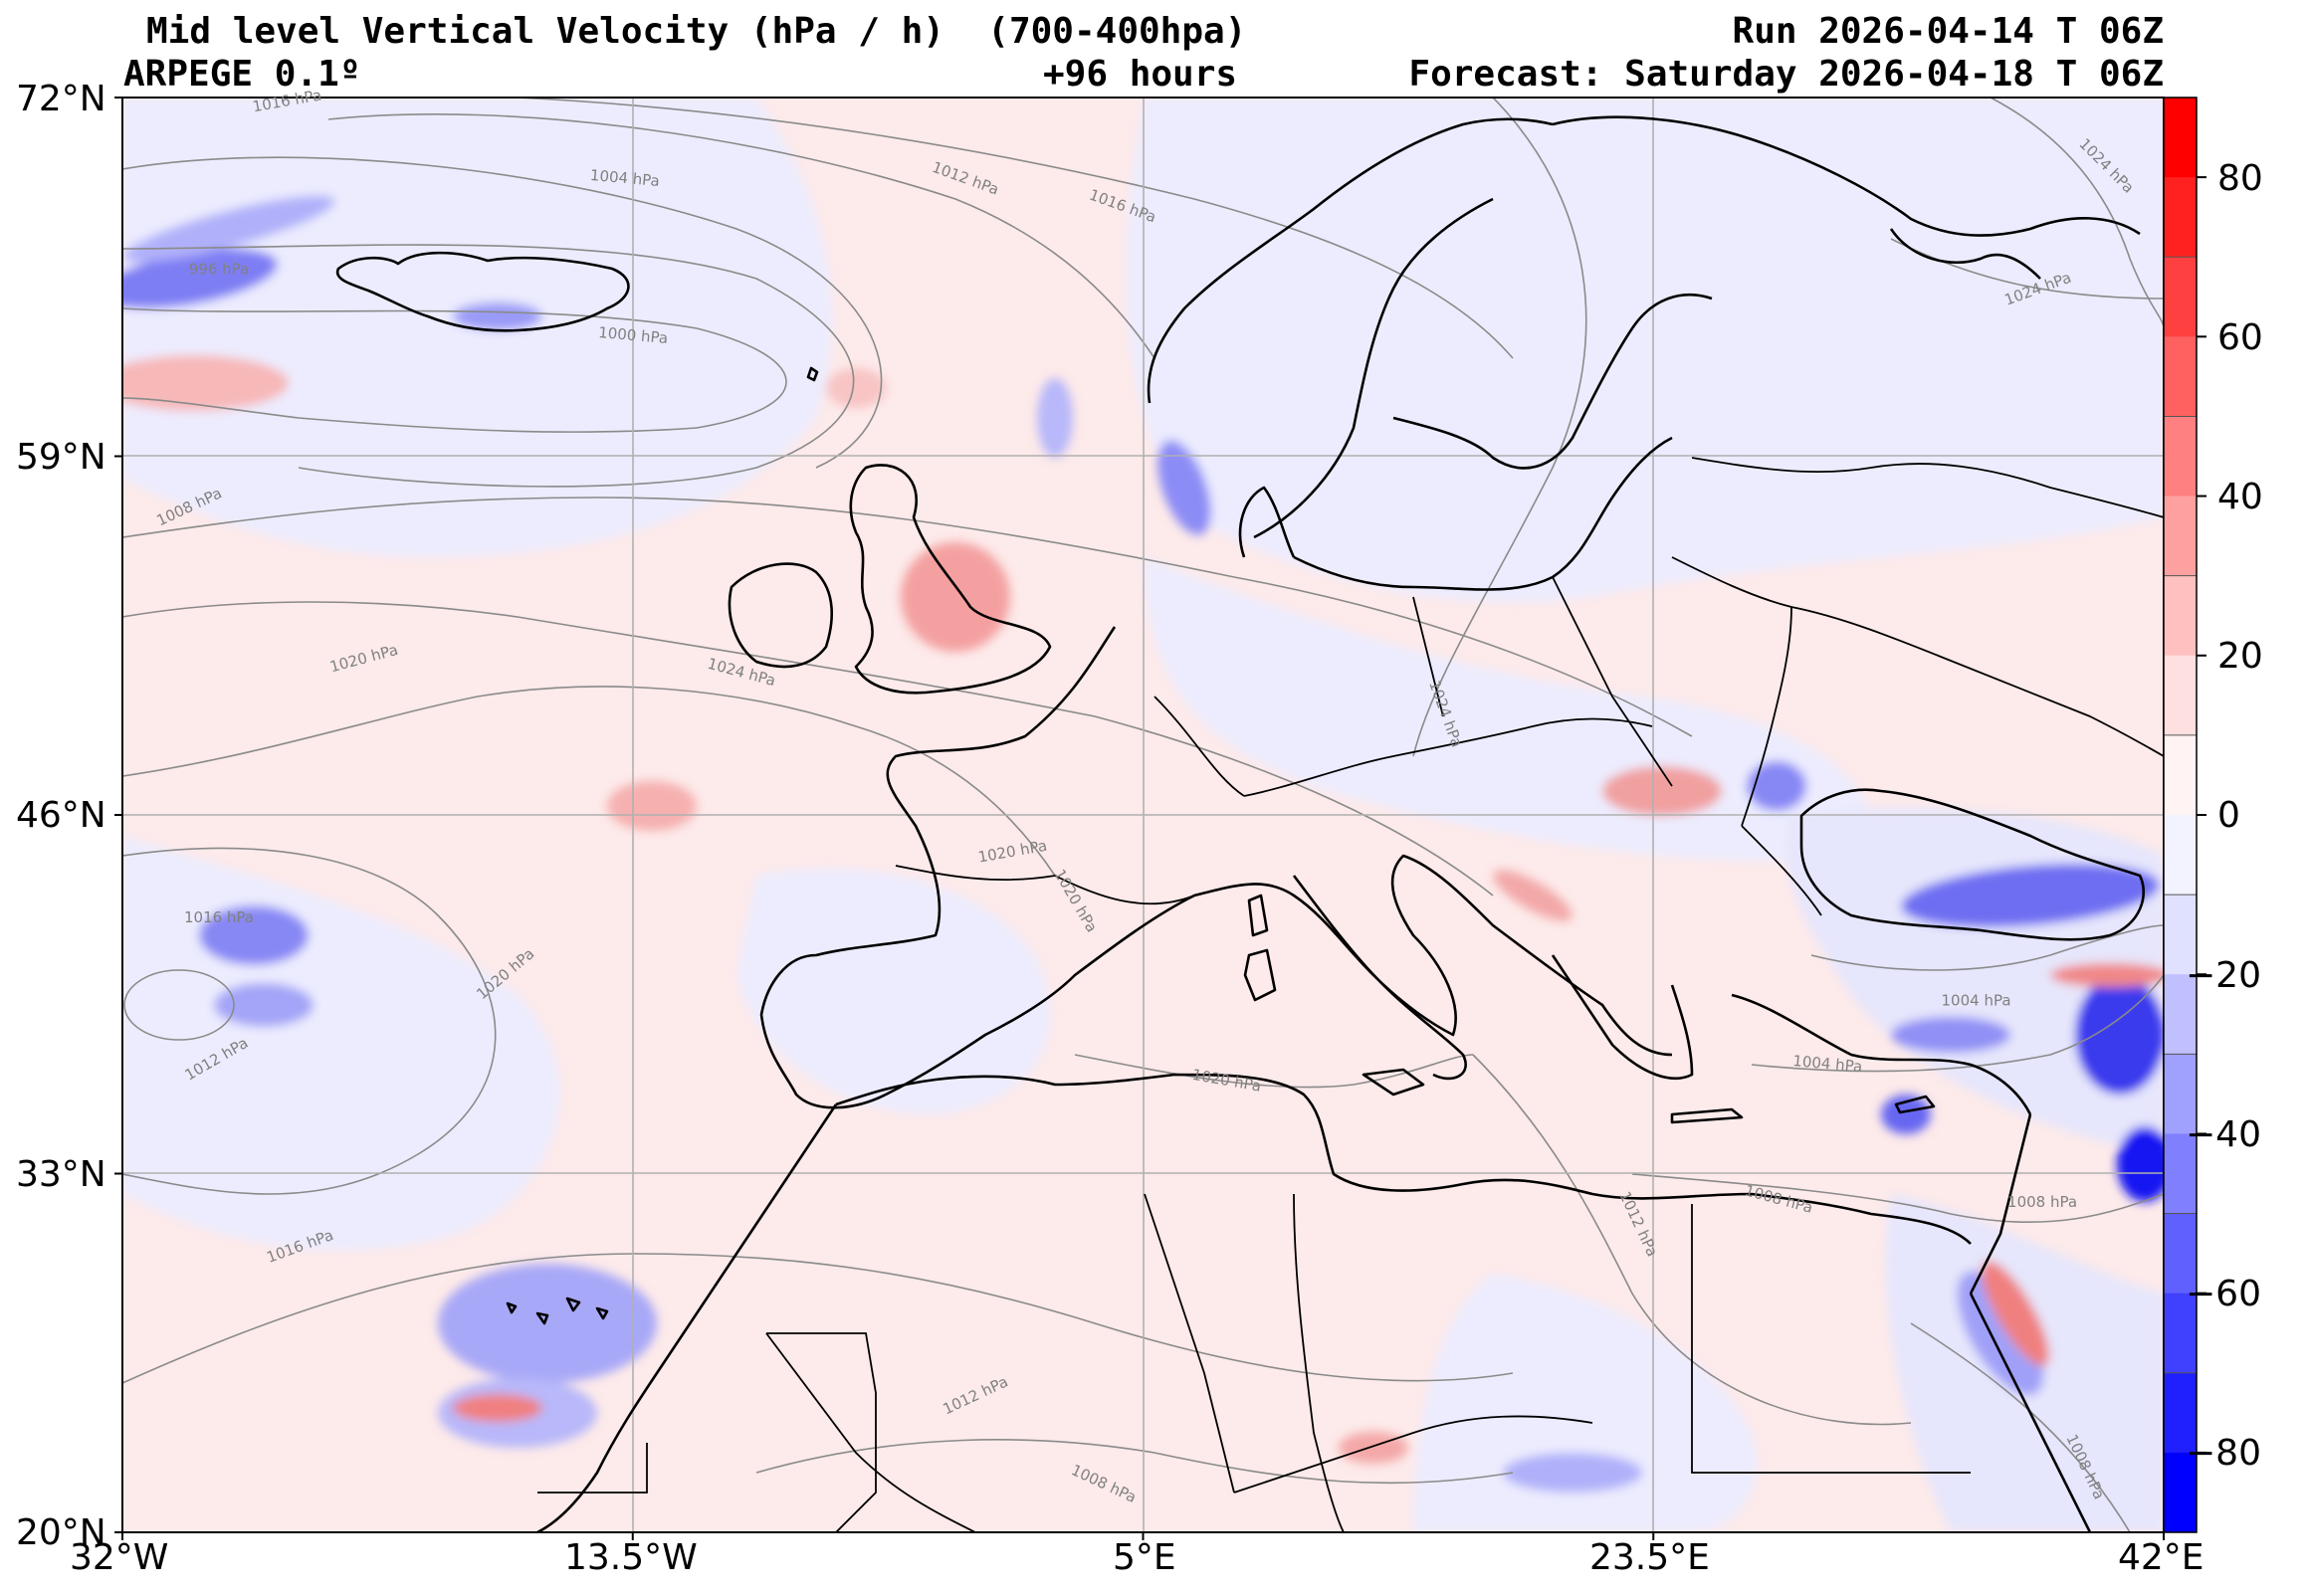 The width and height of the screenshot is (2309, 1596). I want to click on cyprus, so click(1915, 1105).